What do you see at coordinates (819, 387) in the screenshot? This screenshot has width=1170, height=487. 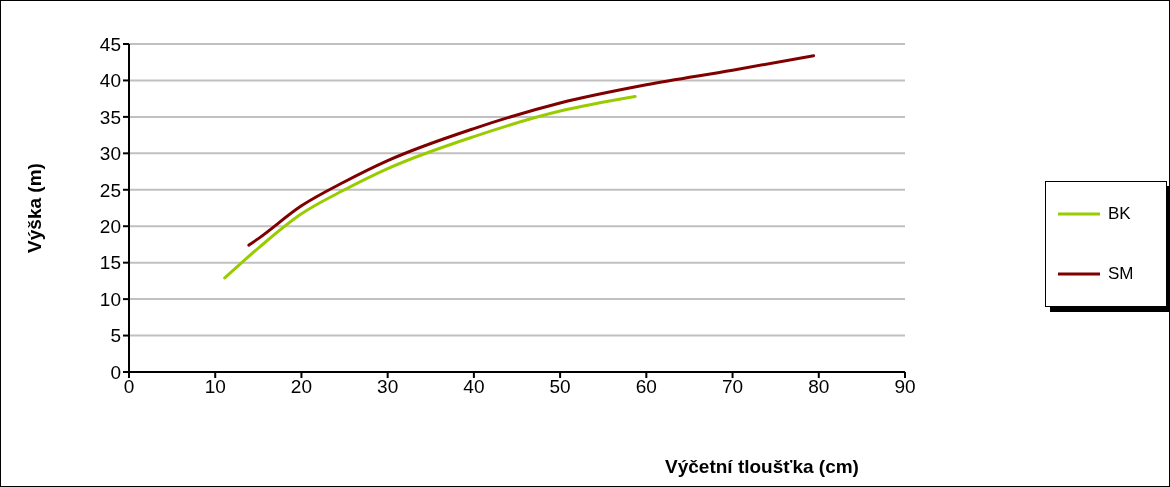 I see `x-tick-label: 80` at bounding box center [819, 387].